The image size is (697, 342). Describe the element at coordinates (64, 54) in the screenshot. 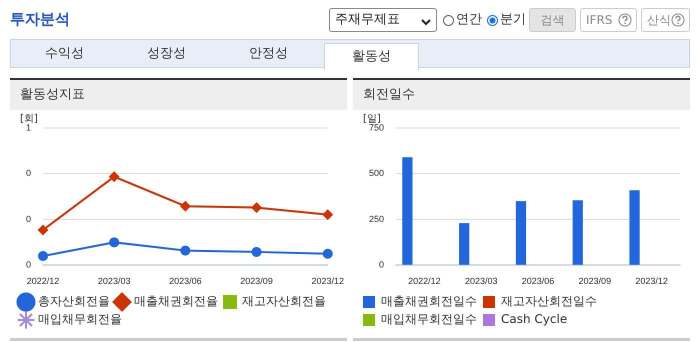

I see `text: 수익성` at that location.